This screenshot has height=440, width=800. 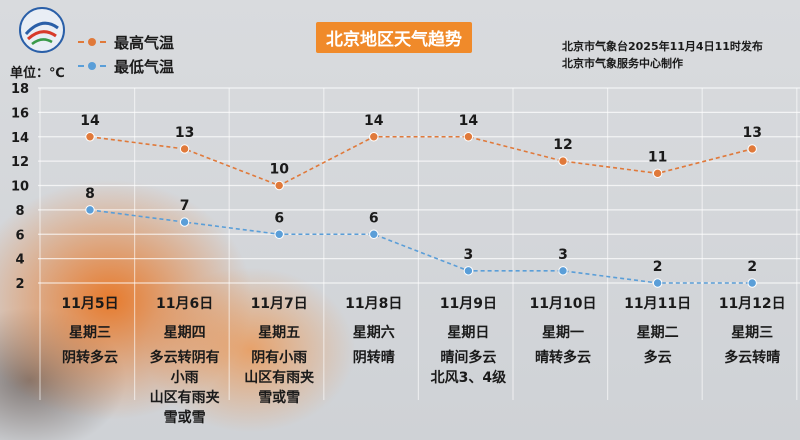 I want to click on legend-line-high, so click(x=92, y=42).